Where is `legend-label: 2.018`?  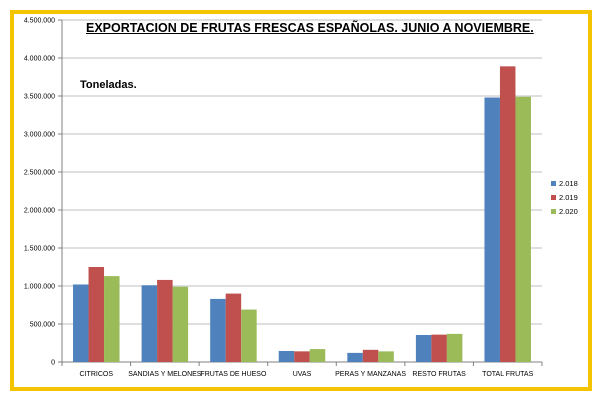
legend-label: 2.018 is located at coordinates (568, 183).